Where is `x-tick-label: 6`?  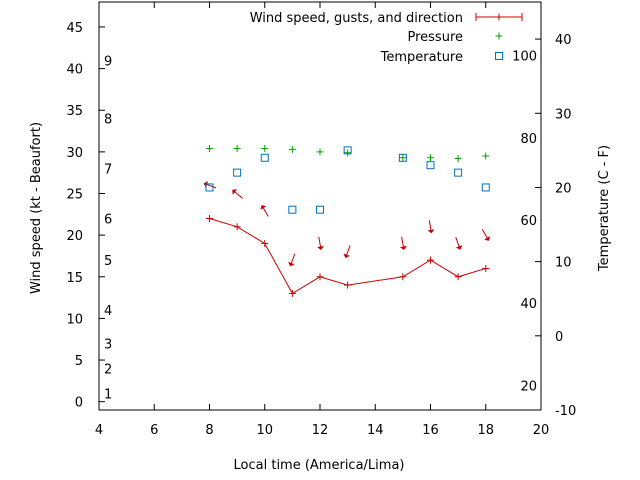
x-tick-label: 6 is located at coordinates (154, 430).